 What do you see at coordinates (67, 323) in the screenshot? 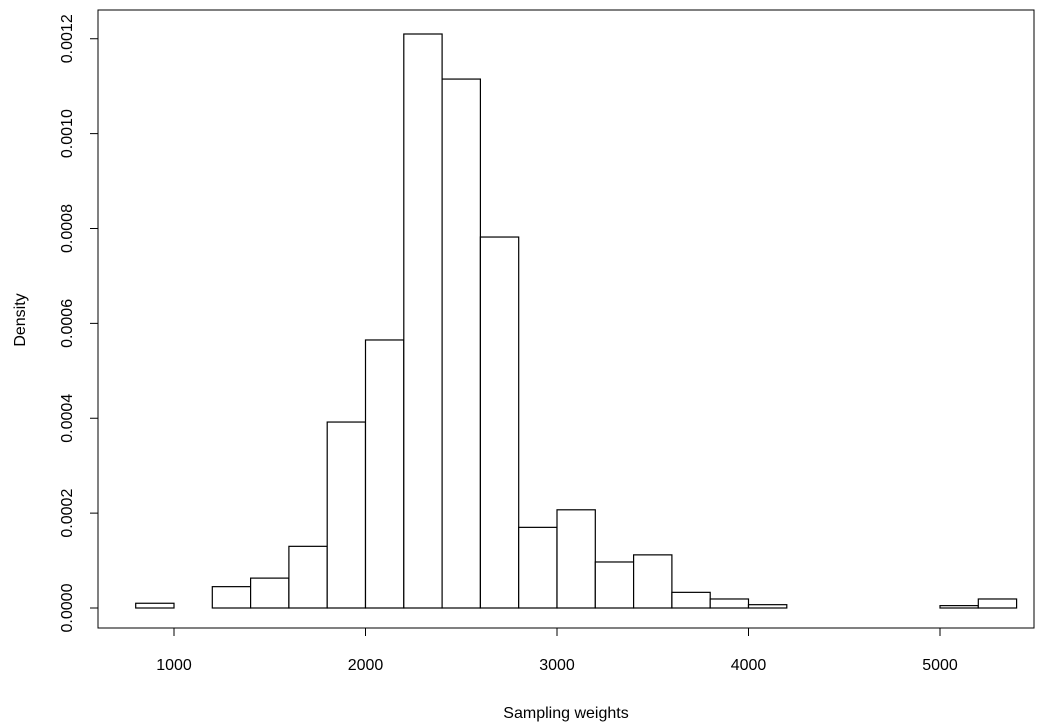
I see `y-tick-label: 0.0006` at bounding box center [67, 323].